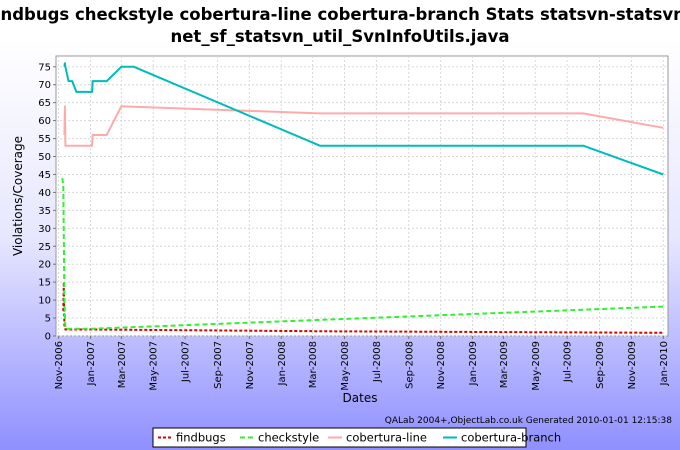  Describe the element at coordinates (44, 139) in the screenshot. I see `y-tick-label: 55` at that location.